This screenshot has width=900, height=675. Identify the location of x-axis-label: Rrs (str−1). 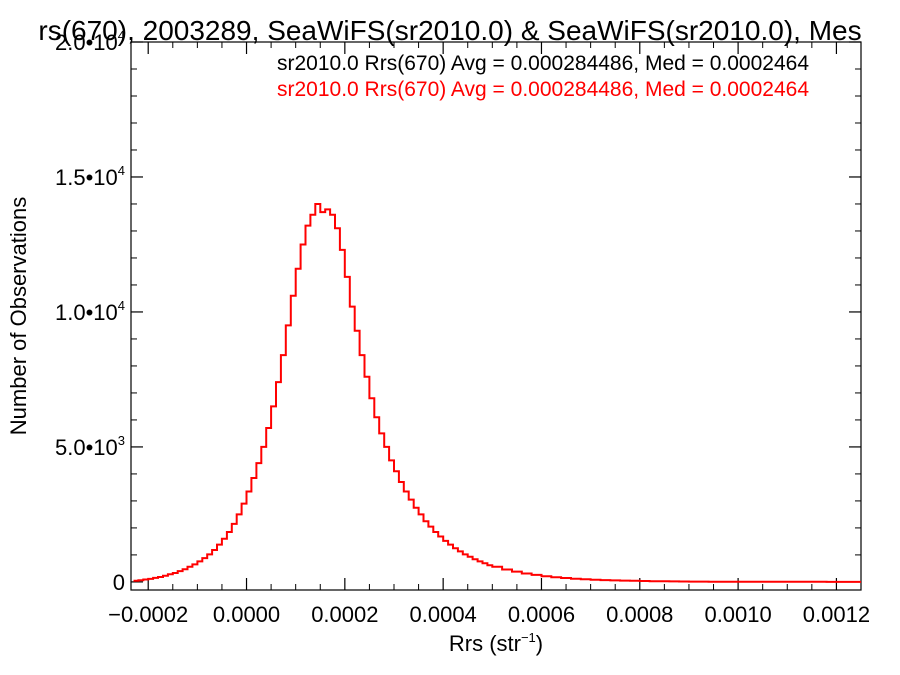
(496, 643).